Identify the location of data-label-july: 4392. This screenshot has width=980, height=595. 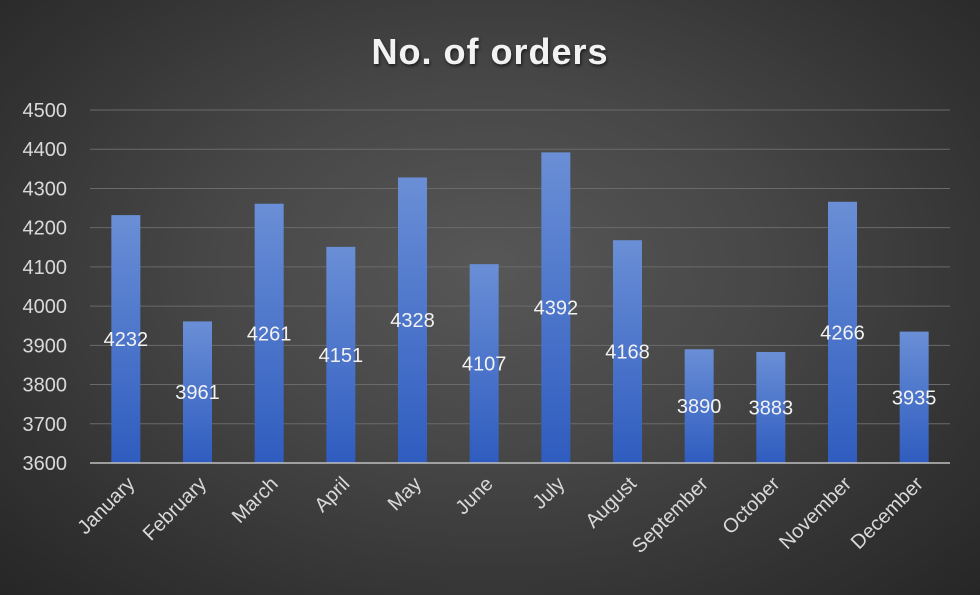
(556, 309).